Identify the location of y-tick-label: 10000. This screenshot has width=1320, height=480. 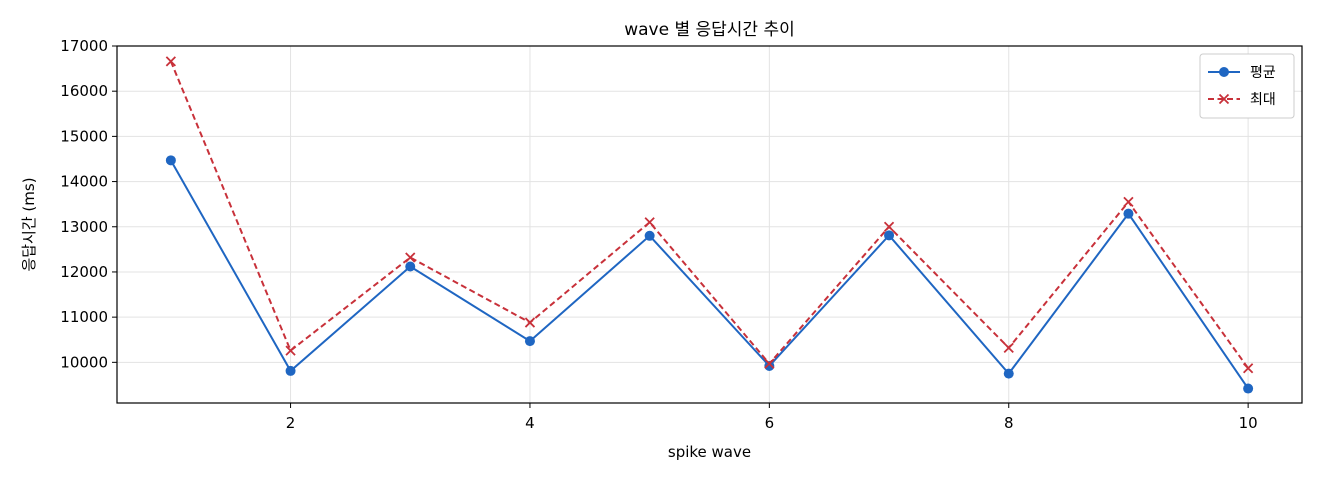
(84, 362).